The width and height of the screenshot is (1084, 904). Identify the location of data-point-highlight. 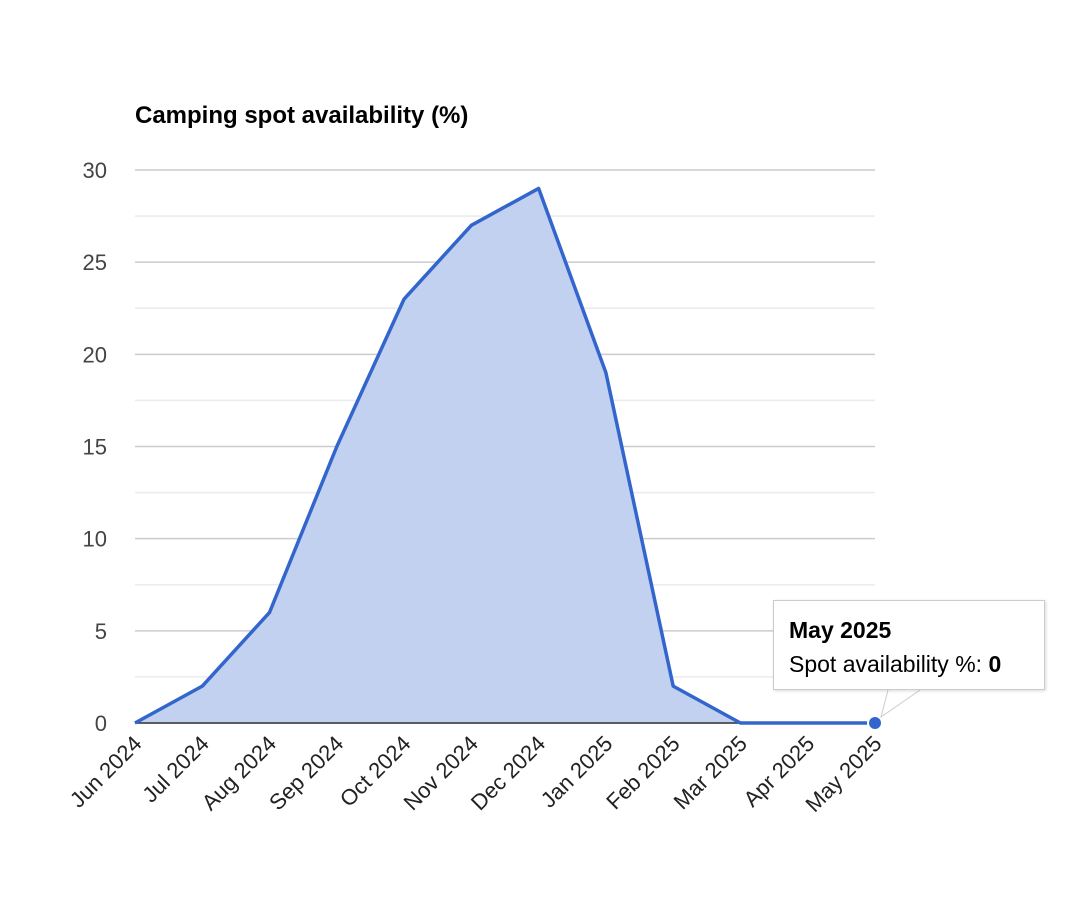
(875, 723).